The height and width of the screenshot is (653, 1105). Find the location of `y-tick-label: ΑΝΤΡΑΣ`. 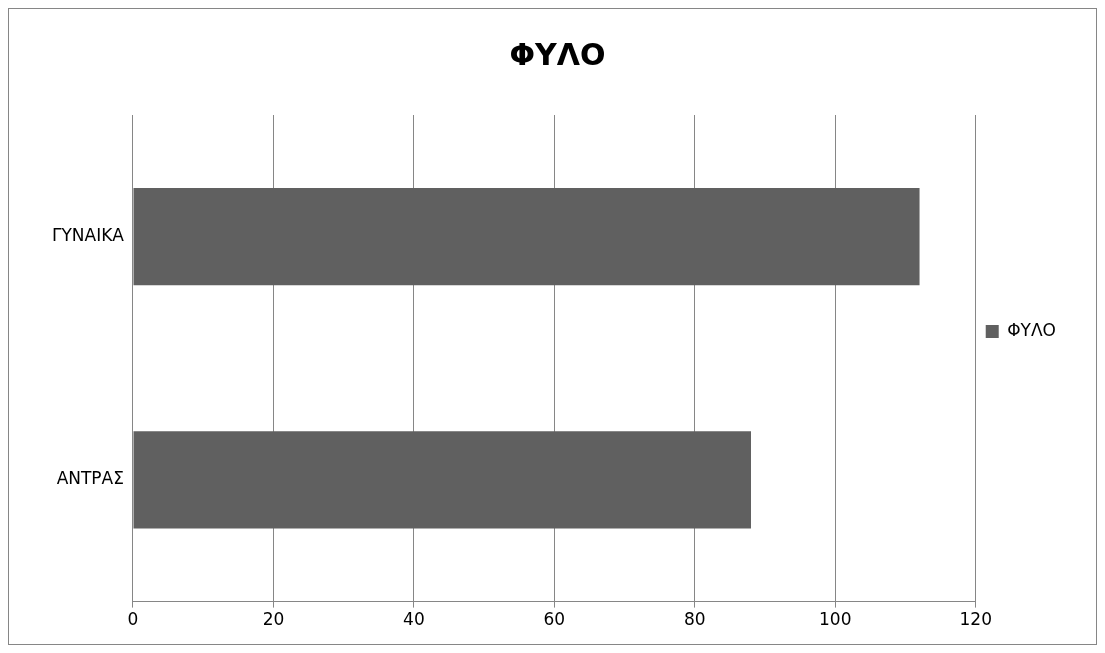

y-tick-label: ΑΝΤΡΑΣ is located at coordinates (90, 478).